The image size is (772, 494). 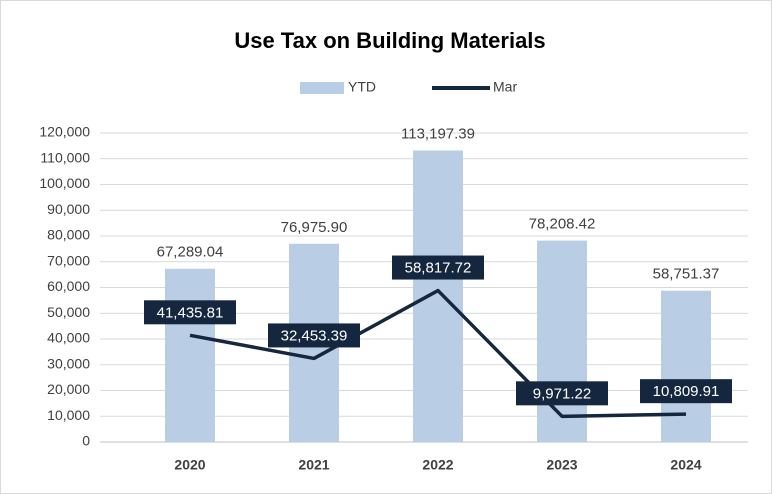 What do you see at coordinates (68, 260) in the screenshot?
I see `y-tick-label: 70,000` at bounding box center [68, 260].